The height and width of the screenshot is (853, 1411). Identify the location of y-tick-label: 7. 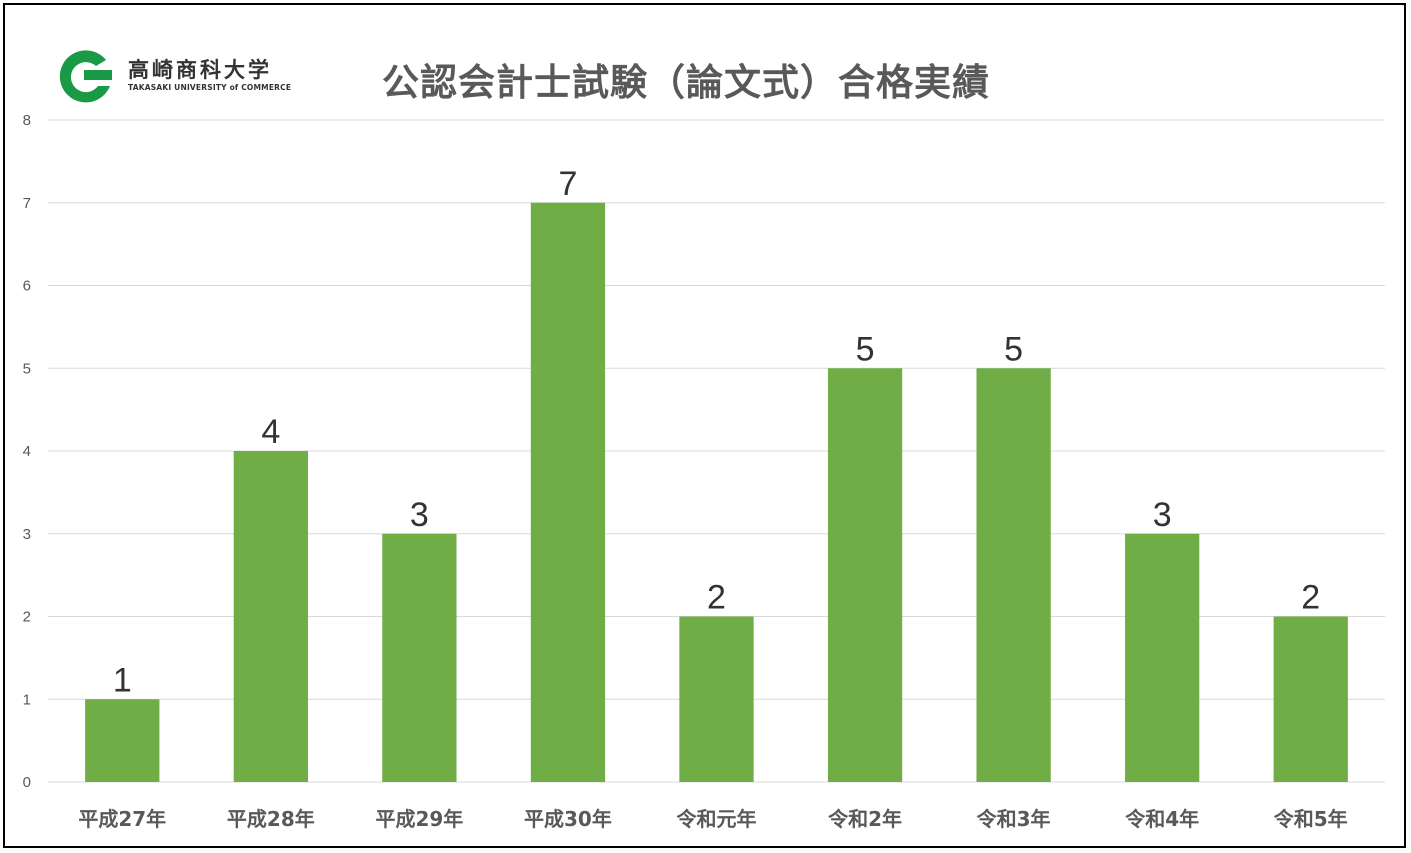
(27, 203).